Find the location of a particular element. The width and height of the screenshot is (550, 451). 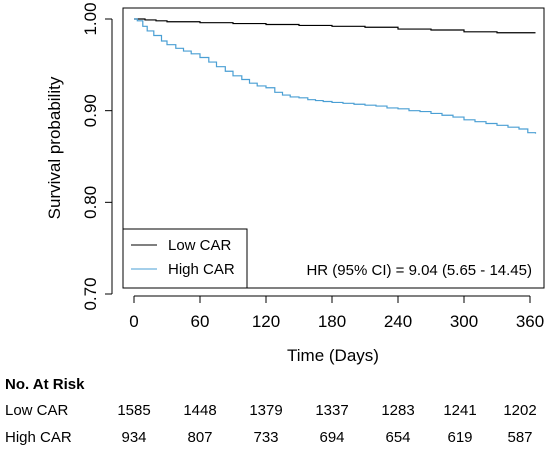

x-tick-label: 60 is located at coordinates (200, 321).